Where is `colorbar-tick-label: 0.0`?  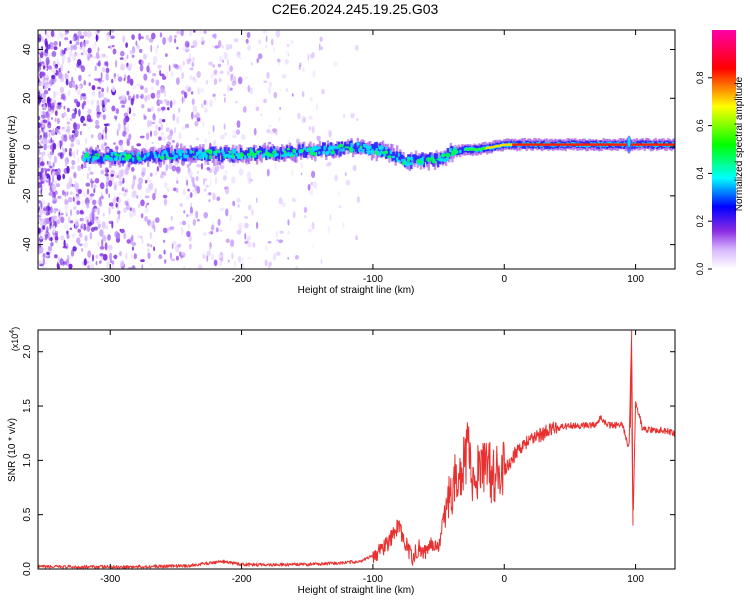
colorbar-tick-label: 0.0 is located at coordinates (700, 269).